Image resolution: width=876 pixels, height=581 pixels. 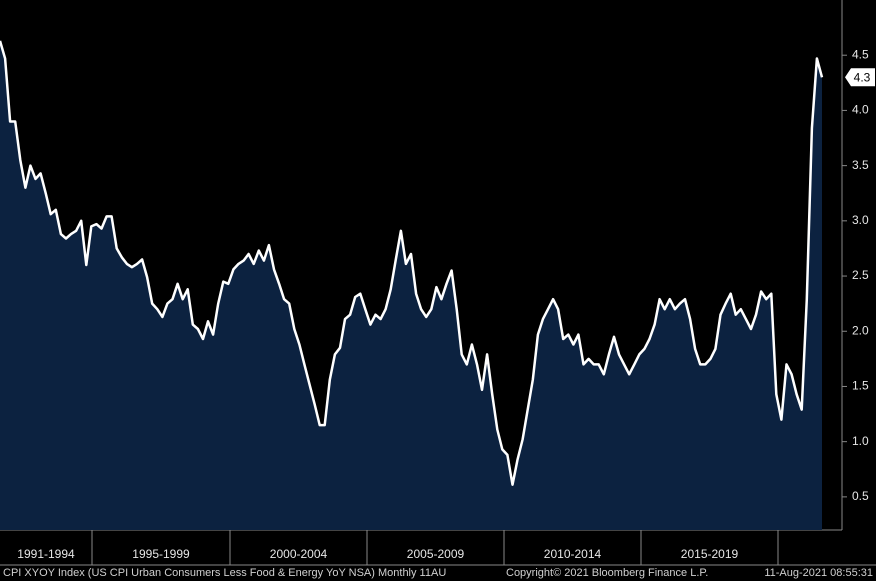 I want to click on footer-timestamp: 11-Aug-2021 08:55:31, so click(x=818, y=573).